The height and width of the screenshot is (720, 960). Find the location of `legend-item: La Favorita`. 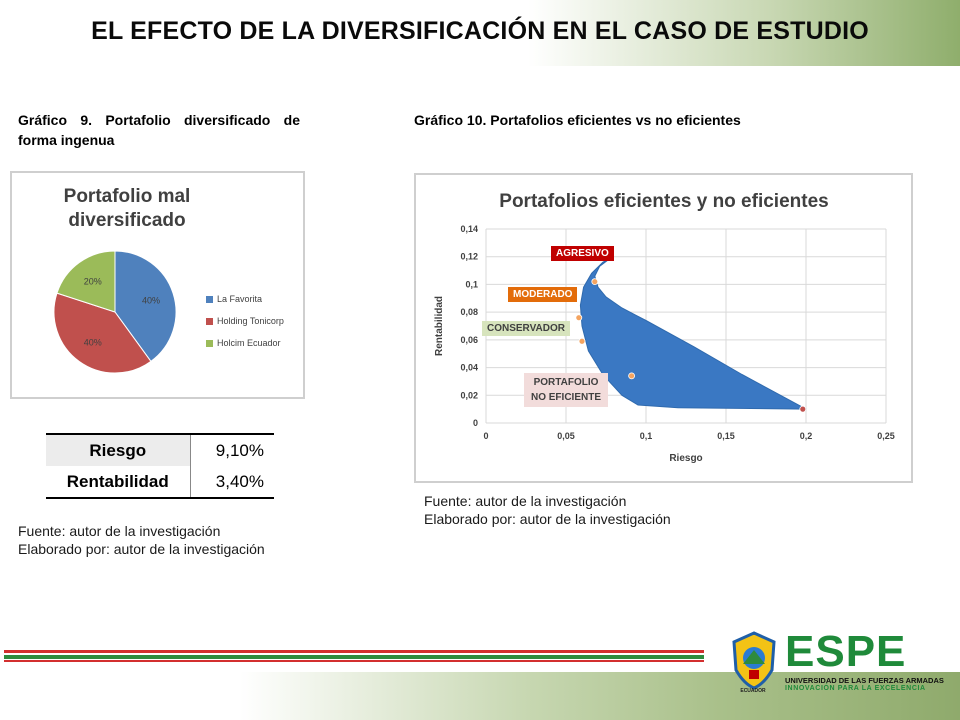

legend-item: La Favorita is located at coordinates (245, 299).